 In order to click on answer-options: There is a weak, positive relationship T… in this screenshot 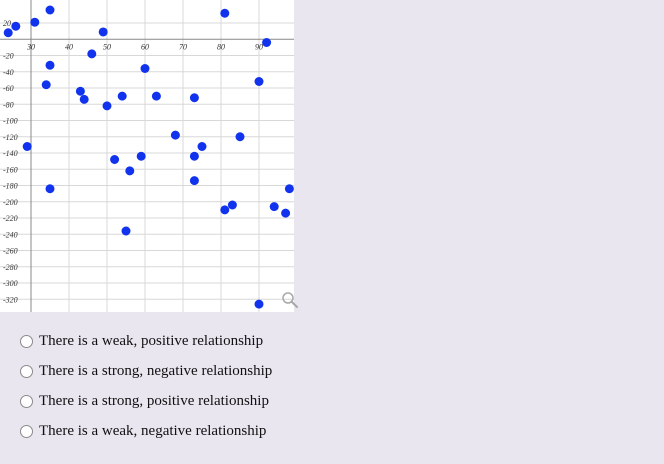, I will do `click(146, 386)`.